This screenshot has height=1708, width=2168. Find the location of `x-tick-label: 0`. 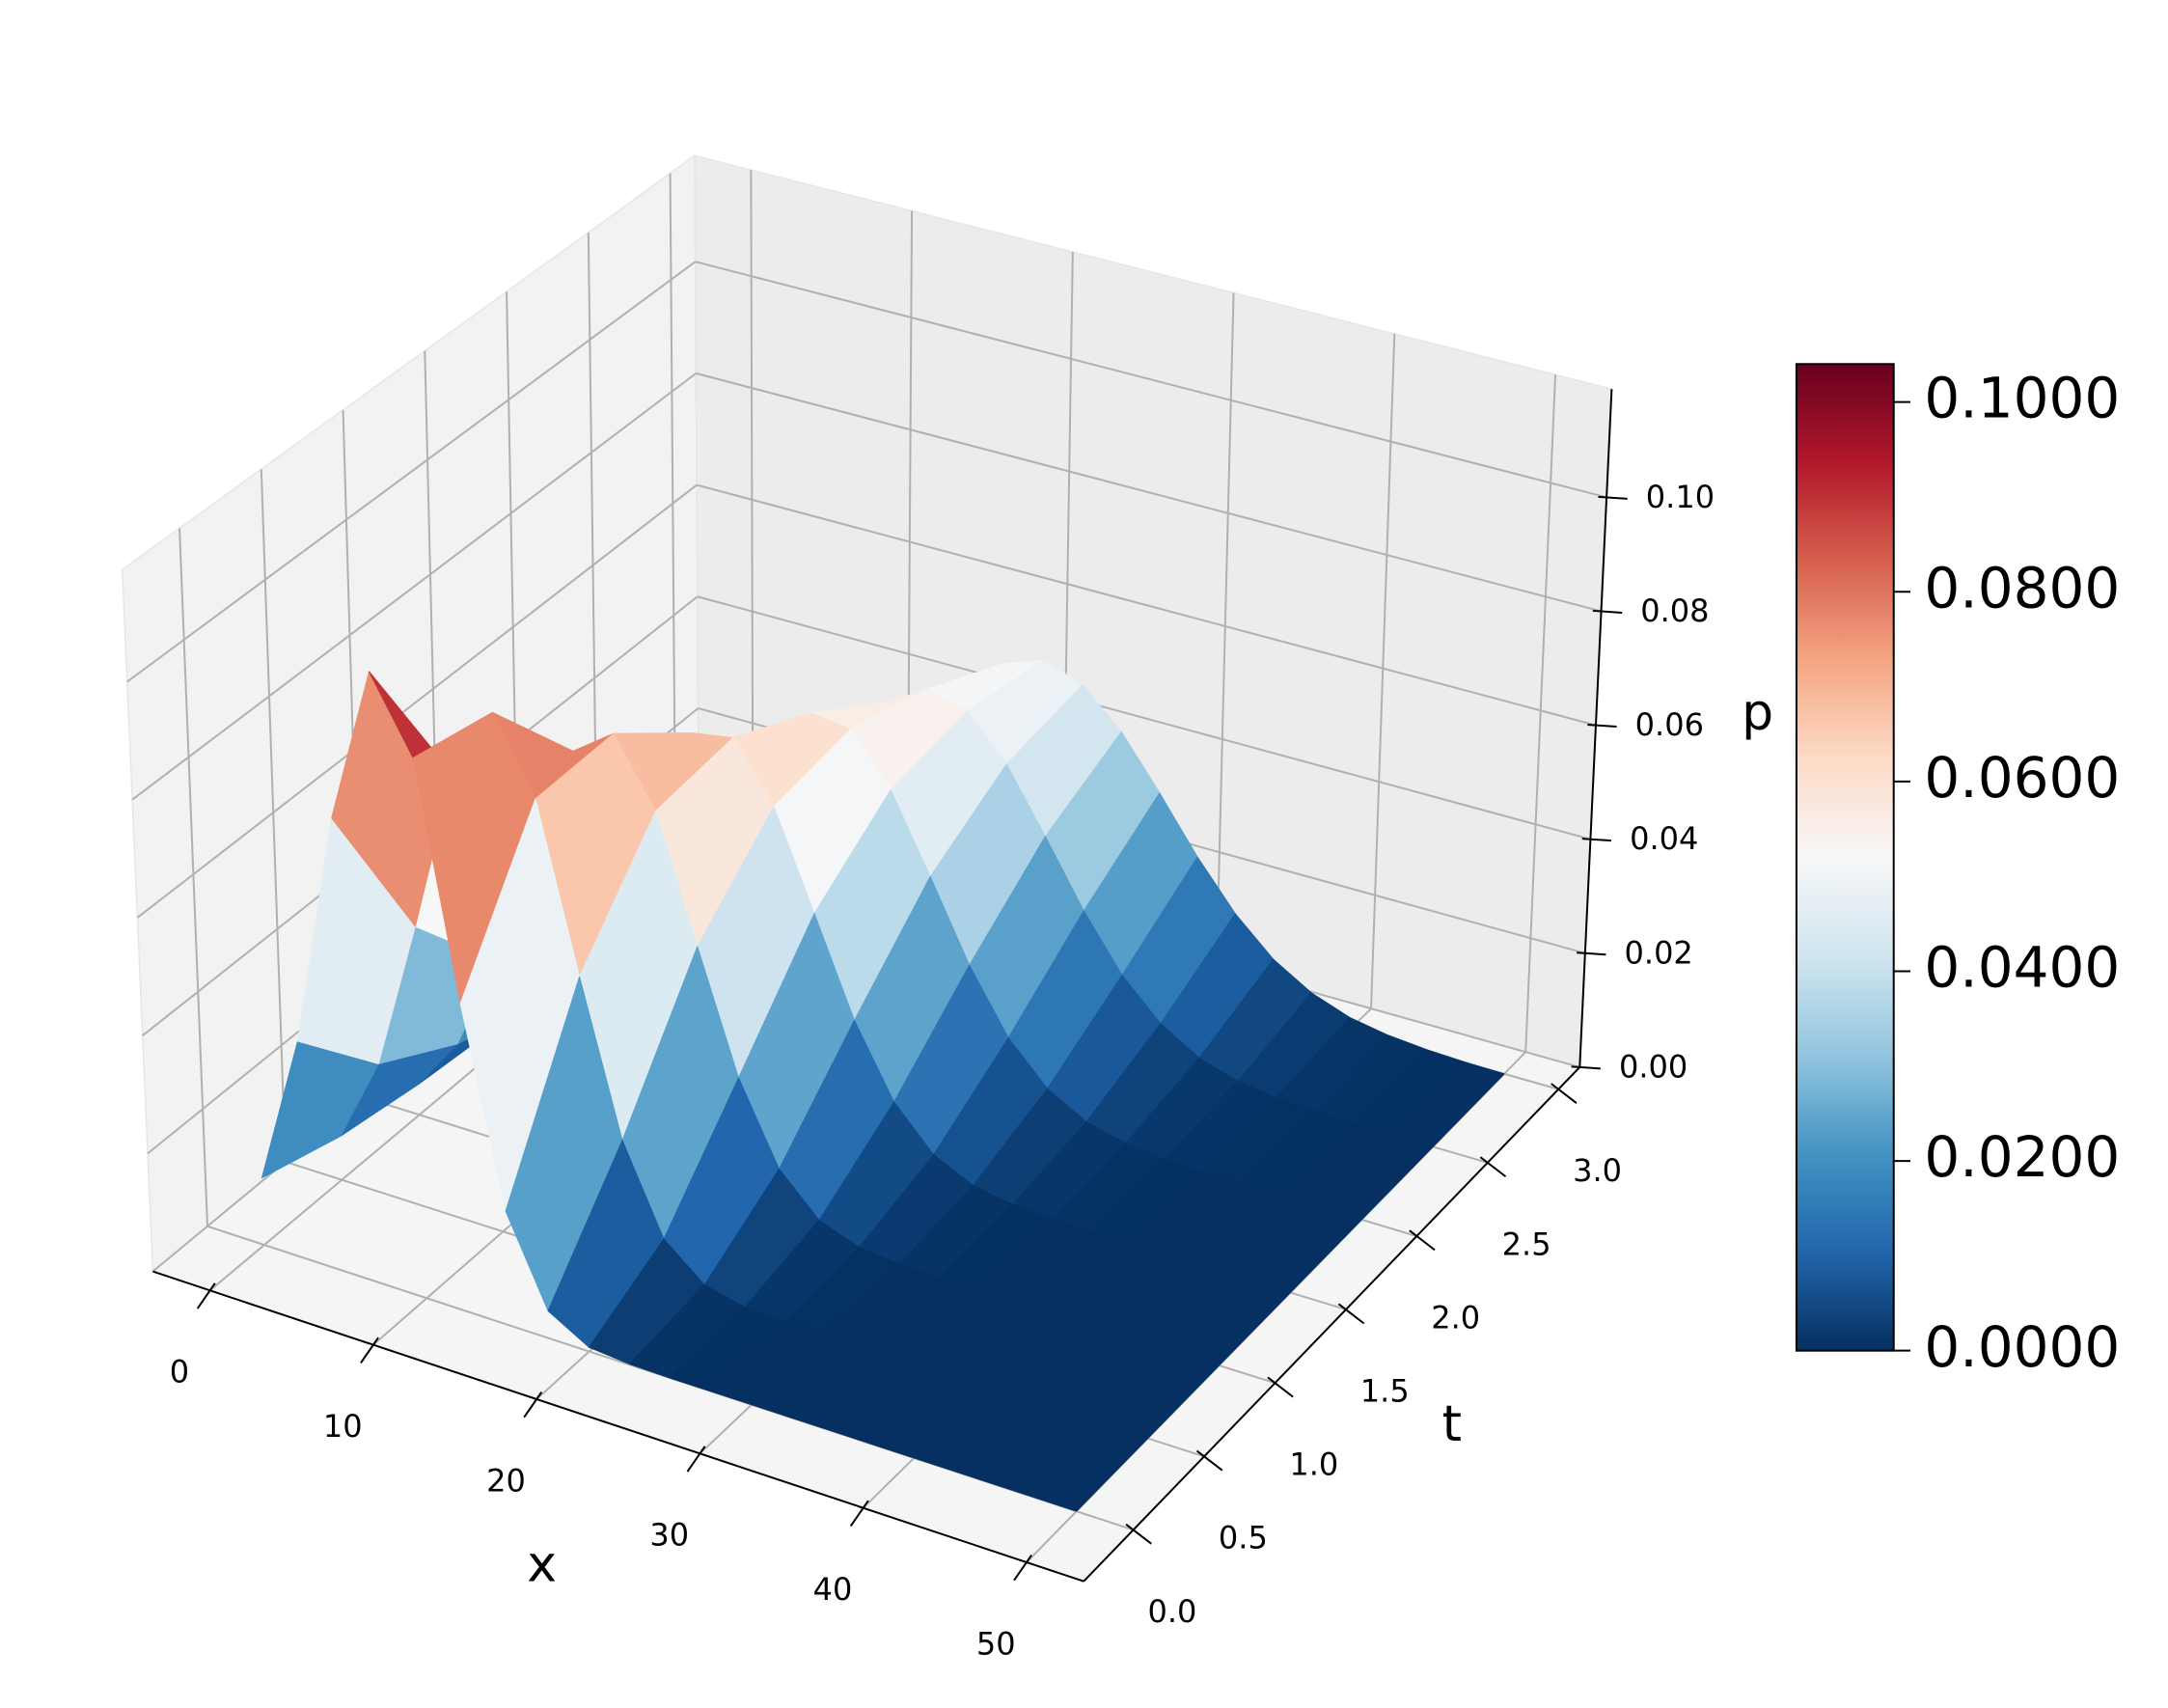

x-tick-label: 0 is located at coordinates (179, 1372).